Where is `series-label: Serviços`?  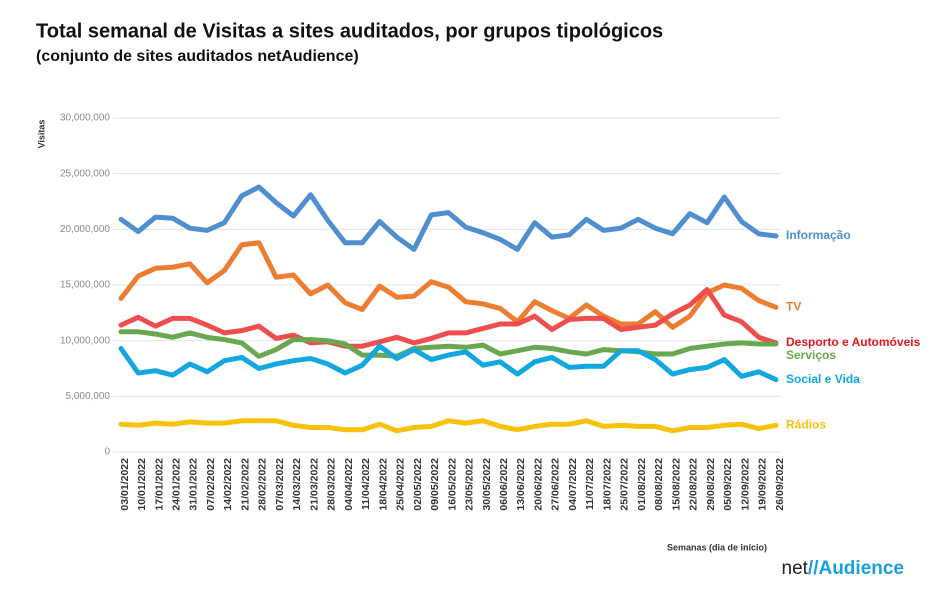 series-label: Serviços is located at coordinates (811, 355).